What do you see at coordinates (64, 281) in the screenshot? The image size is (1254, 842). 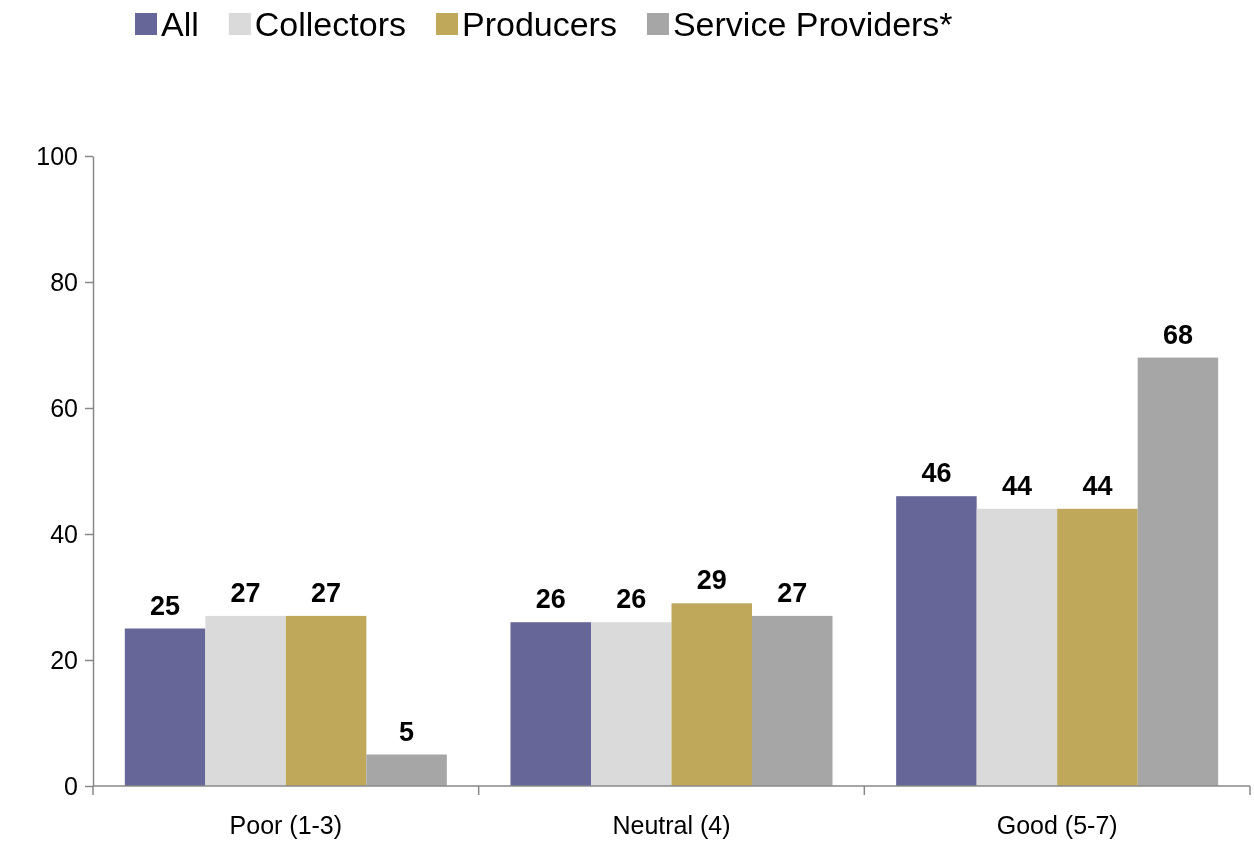 I see `y-tick-label: 80` at bounding box center [64, 281].